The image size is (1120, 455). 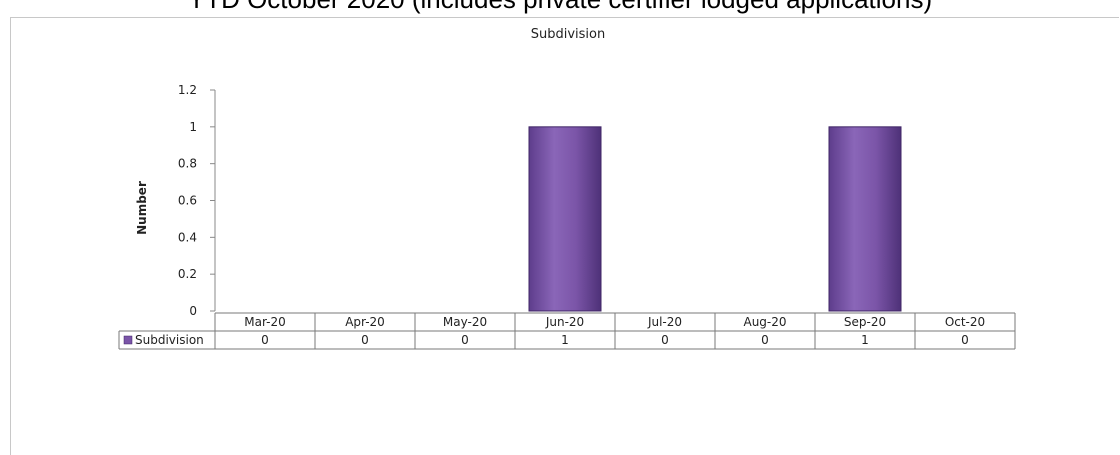 I want to click on y-tick-label: 0, so click(x=193, y=311).